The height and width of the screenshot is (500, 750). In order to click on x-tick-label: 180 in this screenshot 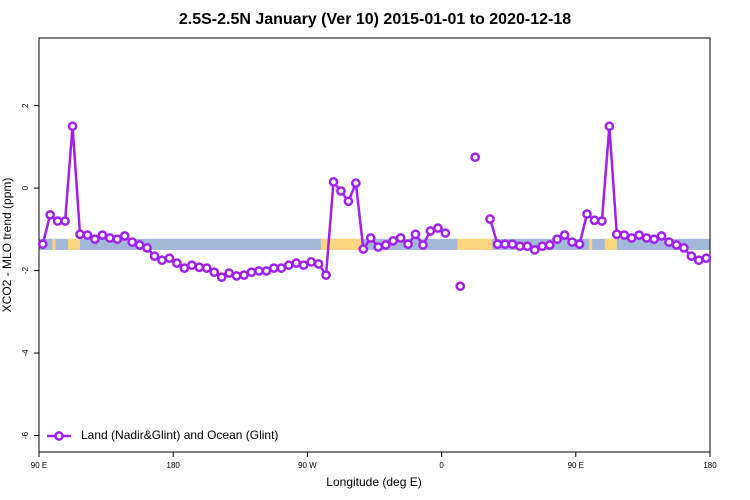, I will do `click(174, 465)`.